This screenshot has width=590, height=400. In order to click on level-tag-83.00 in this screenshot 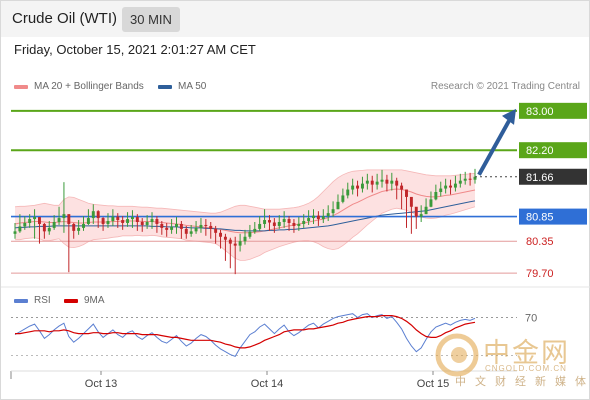, I will do `click(553, 110)`.